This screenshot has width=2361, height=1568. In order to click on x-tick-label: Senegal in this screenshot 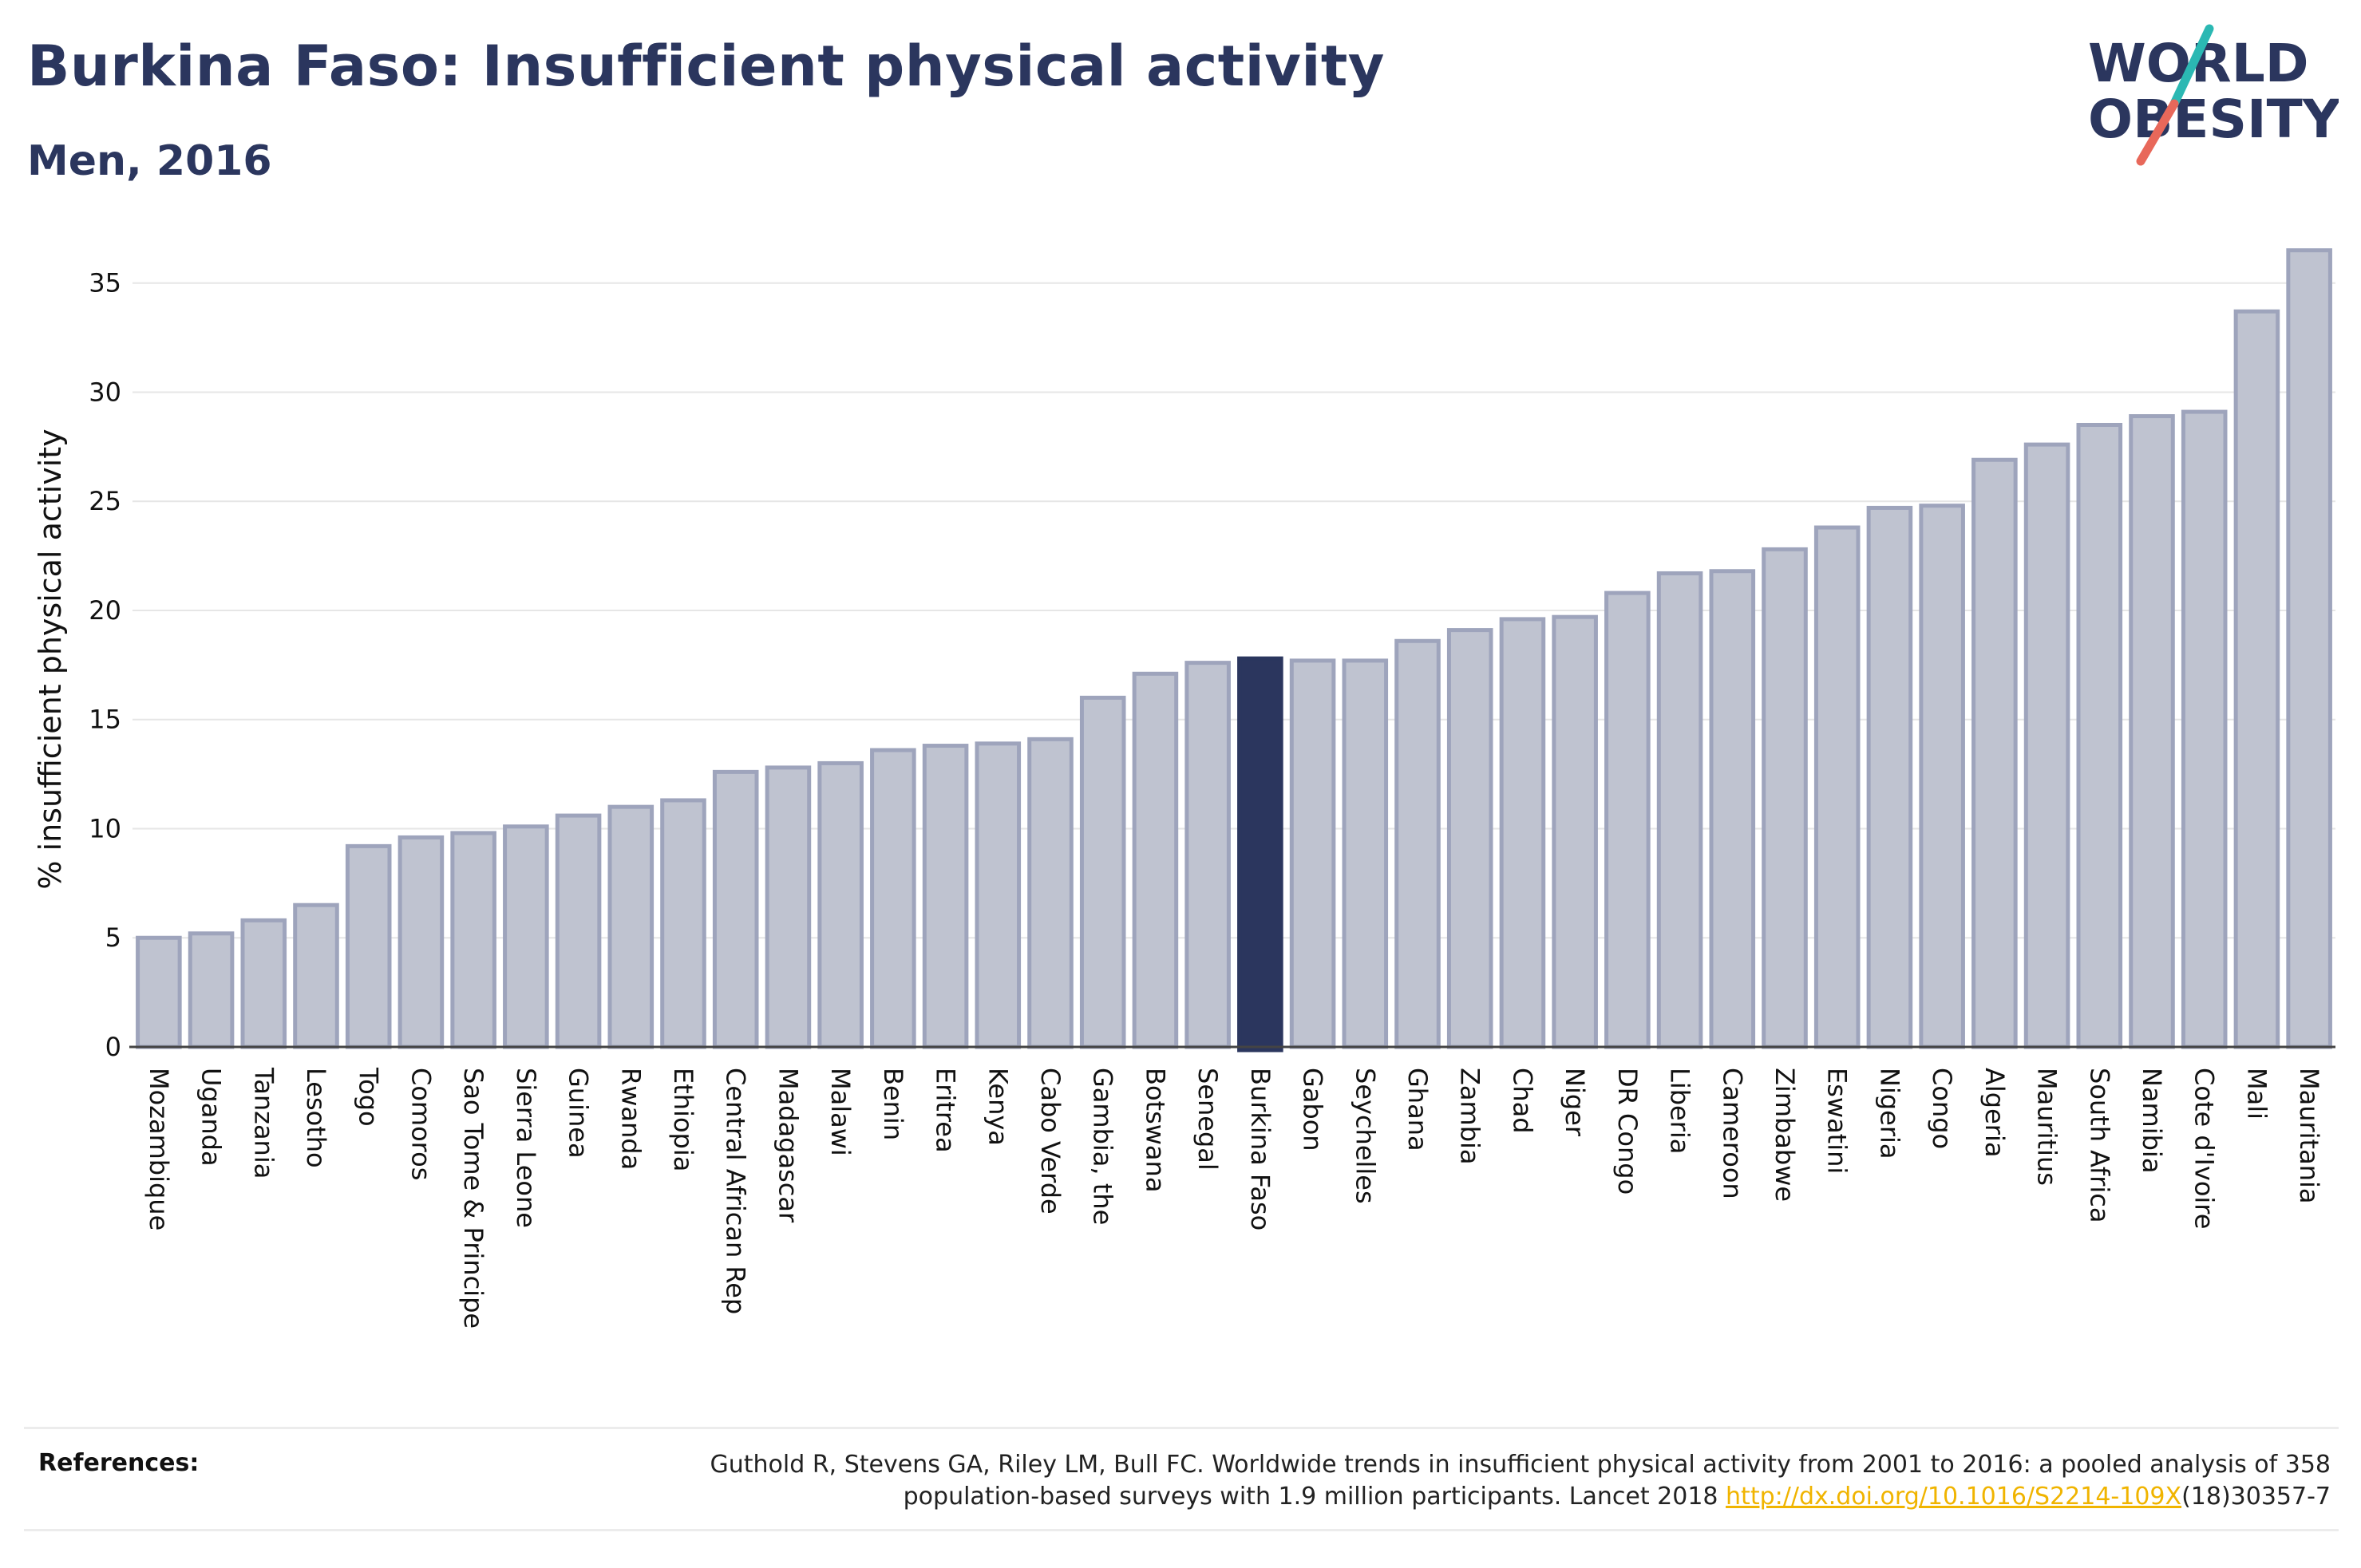, I will do `click(1207, 1119)`.